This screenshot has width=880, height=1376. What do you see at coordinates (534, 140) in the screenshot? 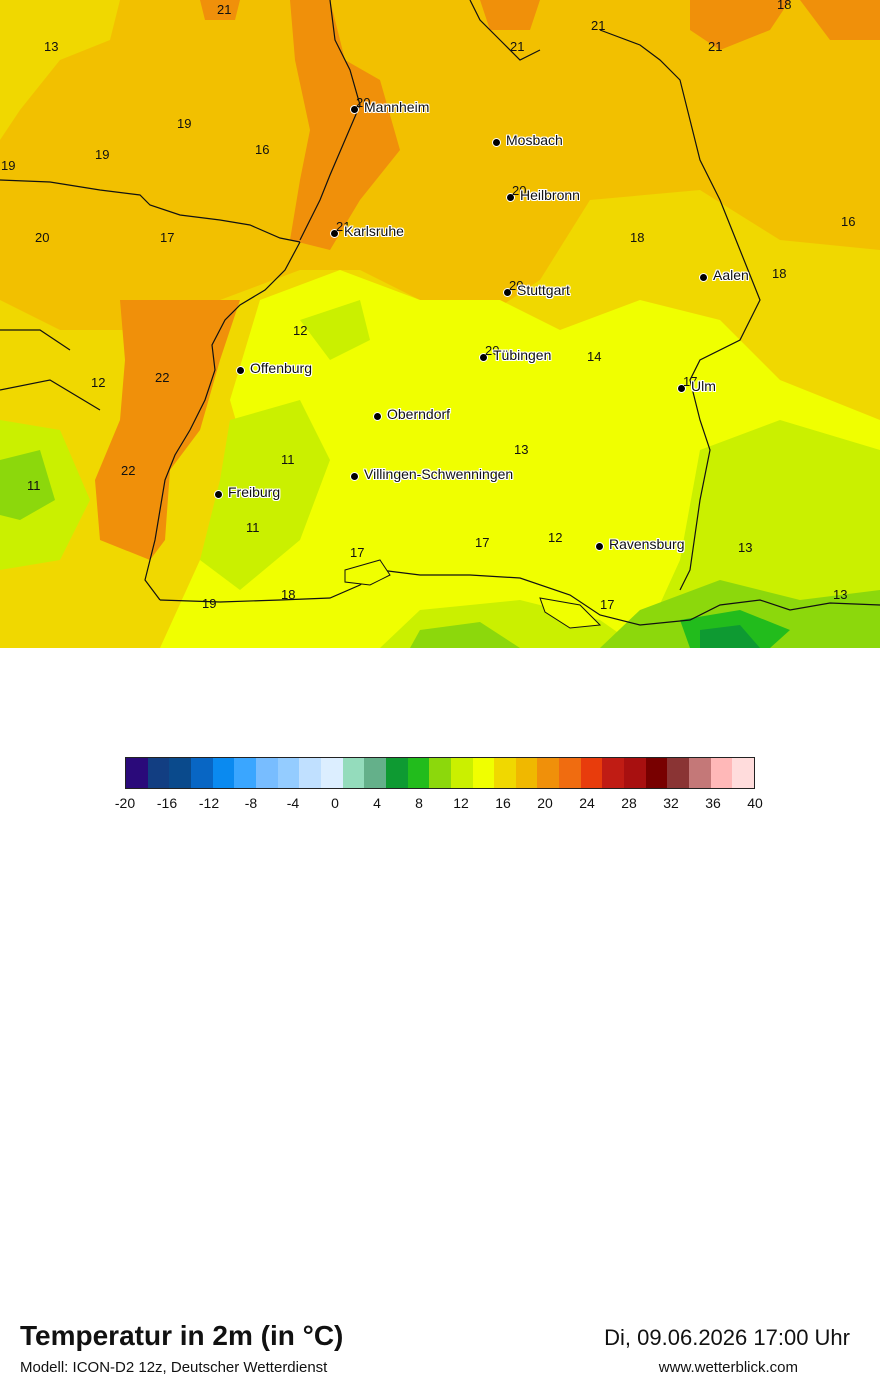
I see `city-label: Mosbach` at bounding box center [534, 140].